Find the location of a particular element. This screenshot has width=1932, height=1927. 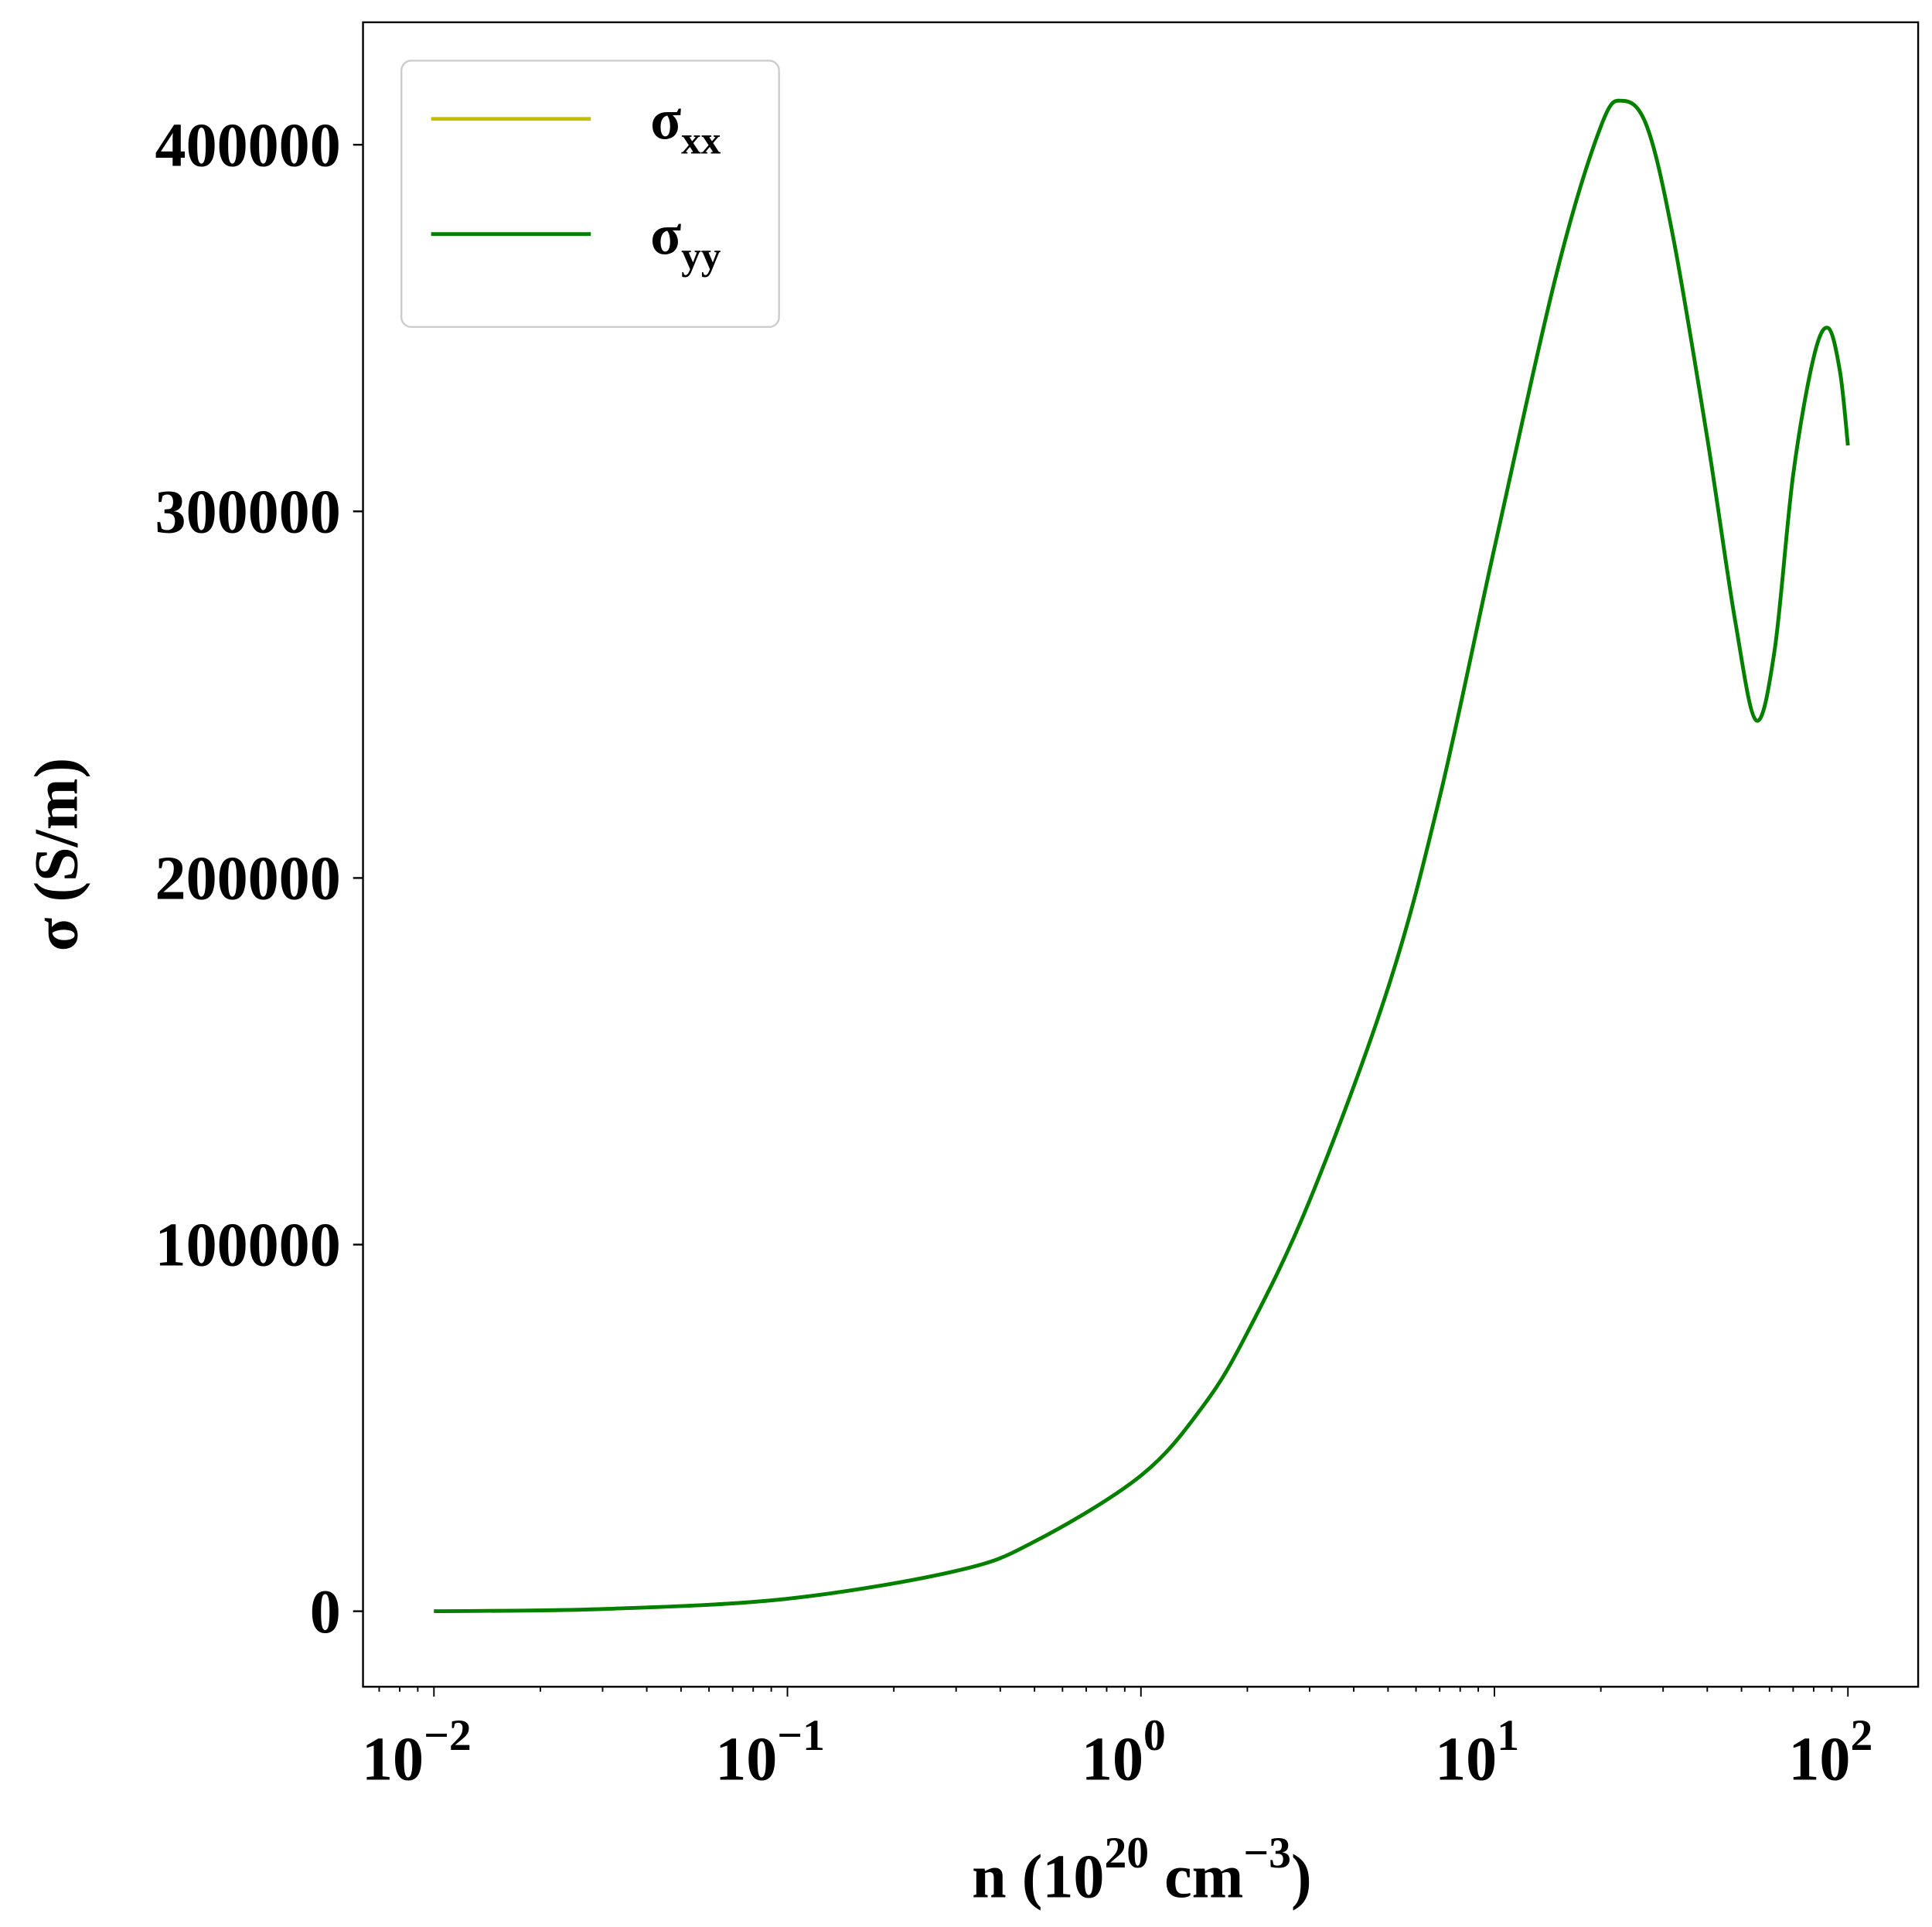

legend-label-syy: σyy is located at coordinates (685, 240).